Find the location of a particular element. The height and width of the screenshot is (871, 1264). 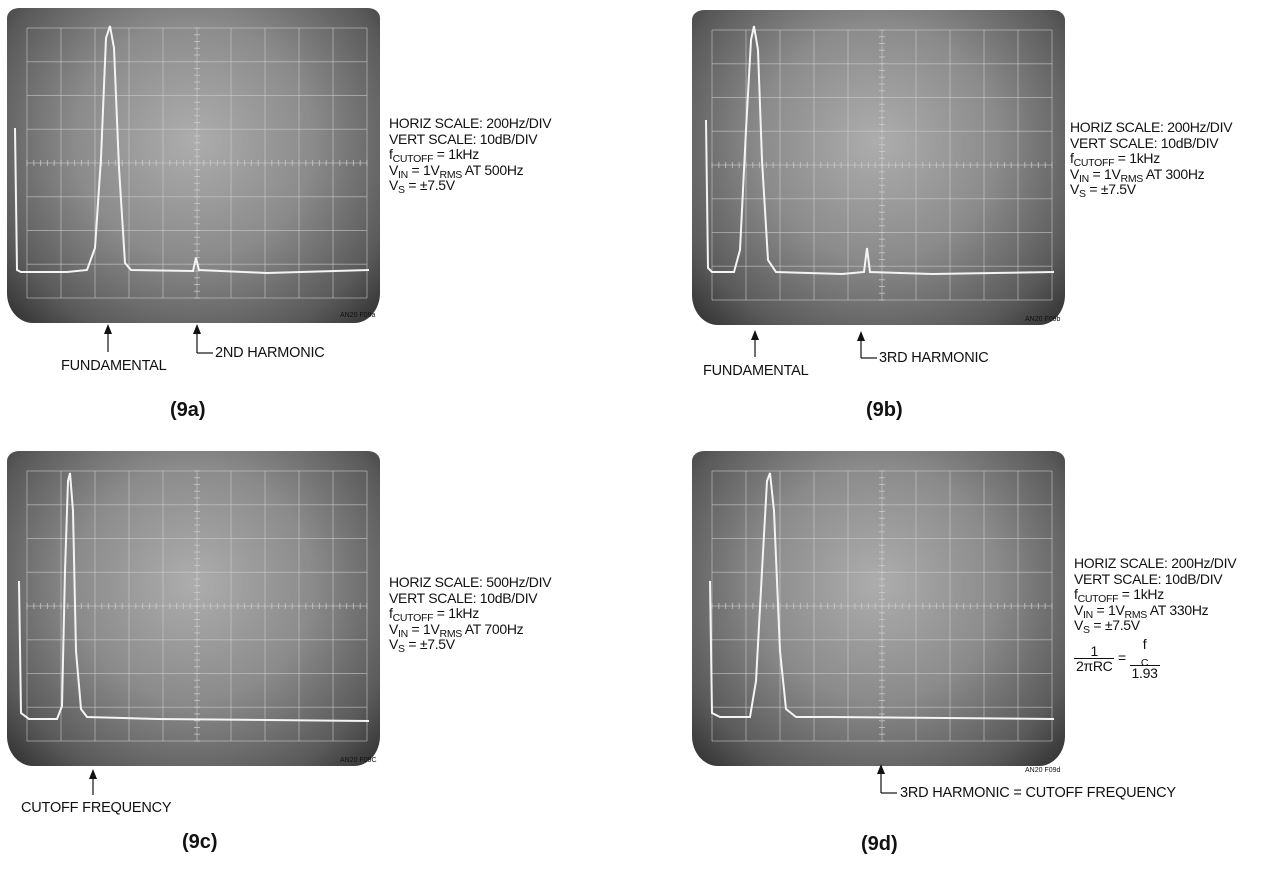

panel-caption: (9c) is located at coordinates (200, 842).